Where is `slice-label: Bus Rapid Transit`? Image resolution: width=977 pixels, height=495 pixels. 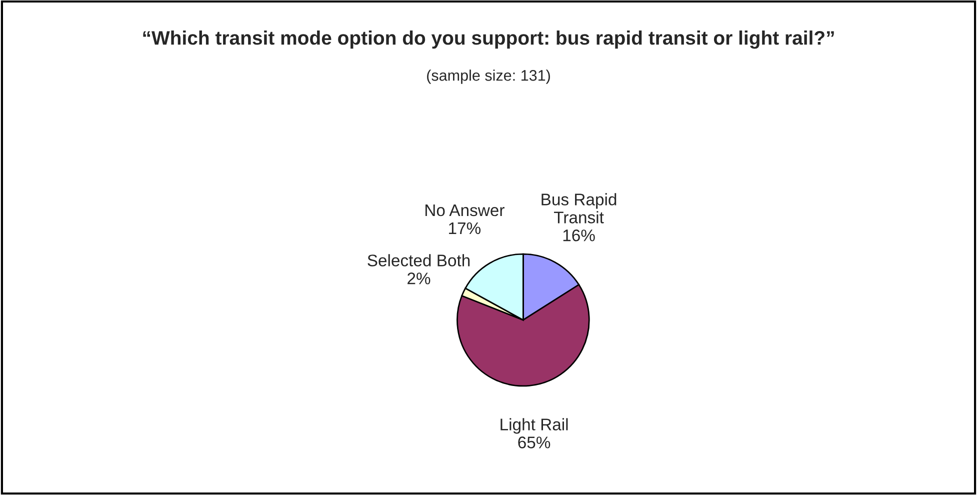
slice-label: Bus Rapid Transit is located at coordinates (579, 208).